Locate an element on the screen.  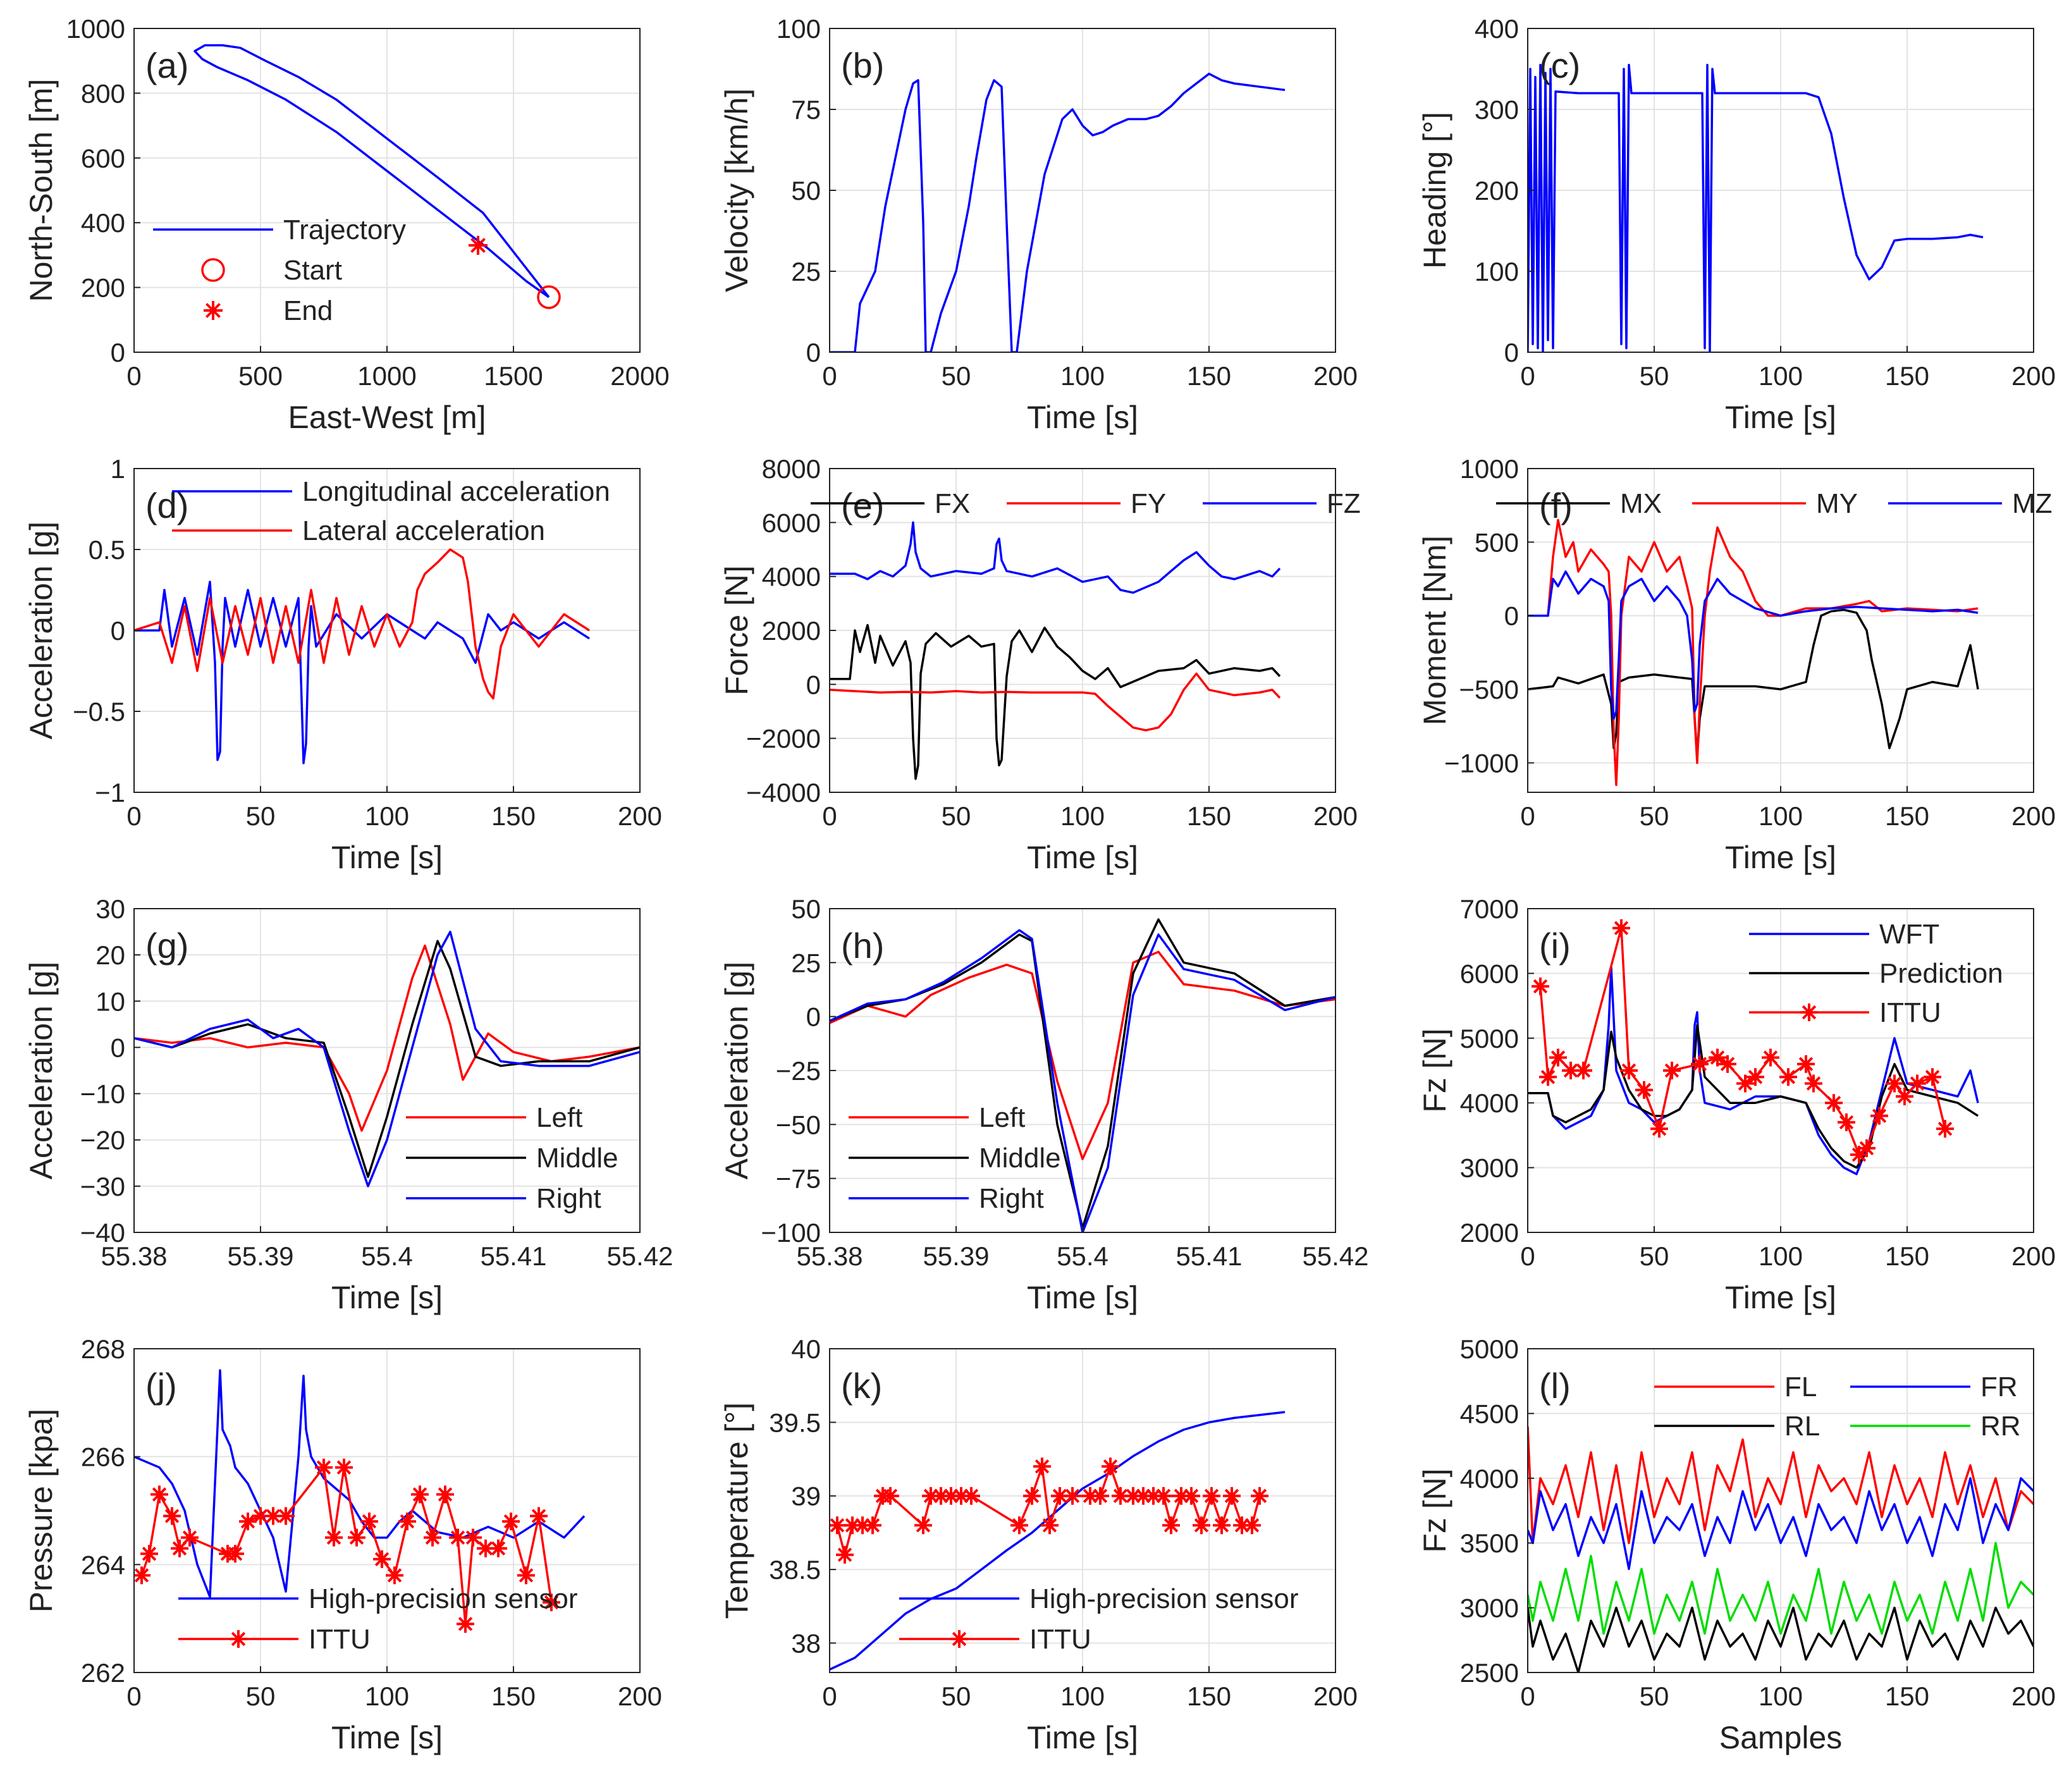
legend-label: MZ is located at coordinates (2032, 503).